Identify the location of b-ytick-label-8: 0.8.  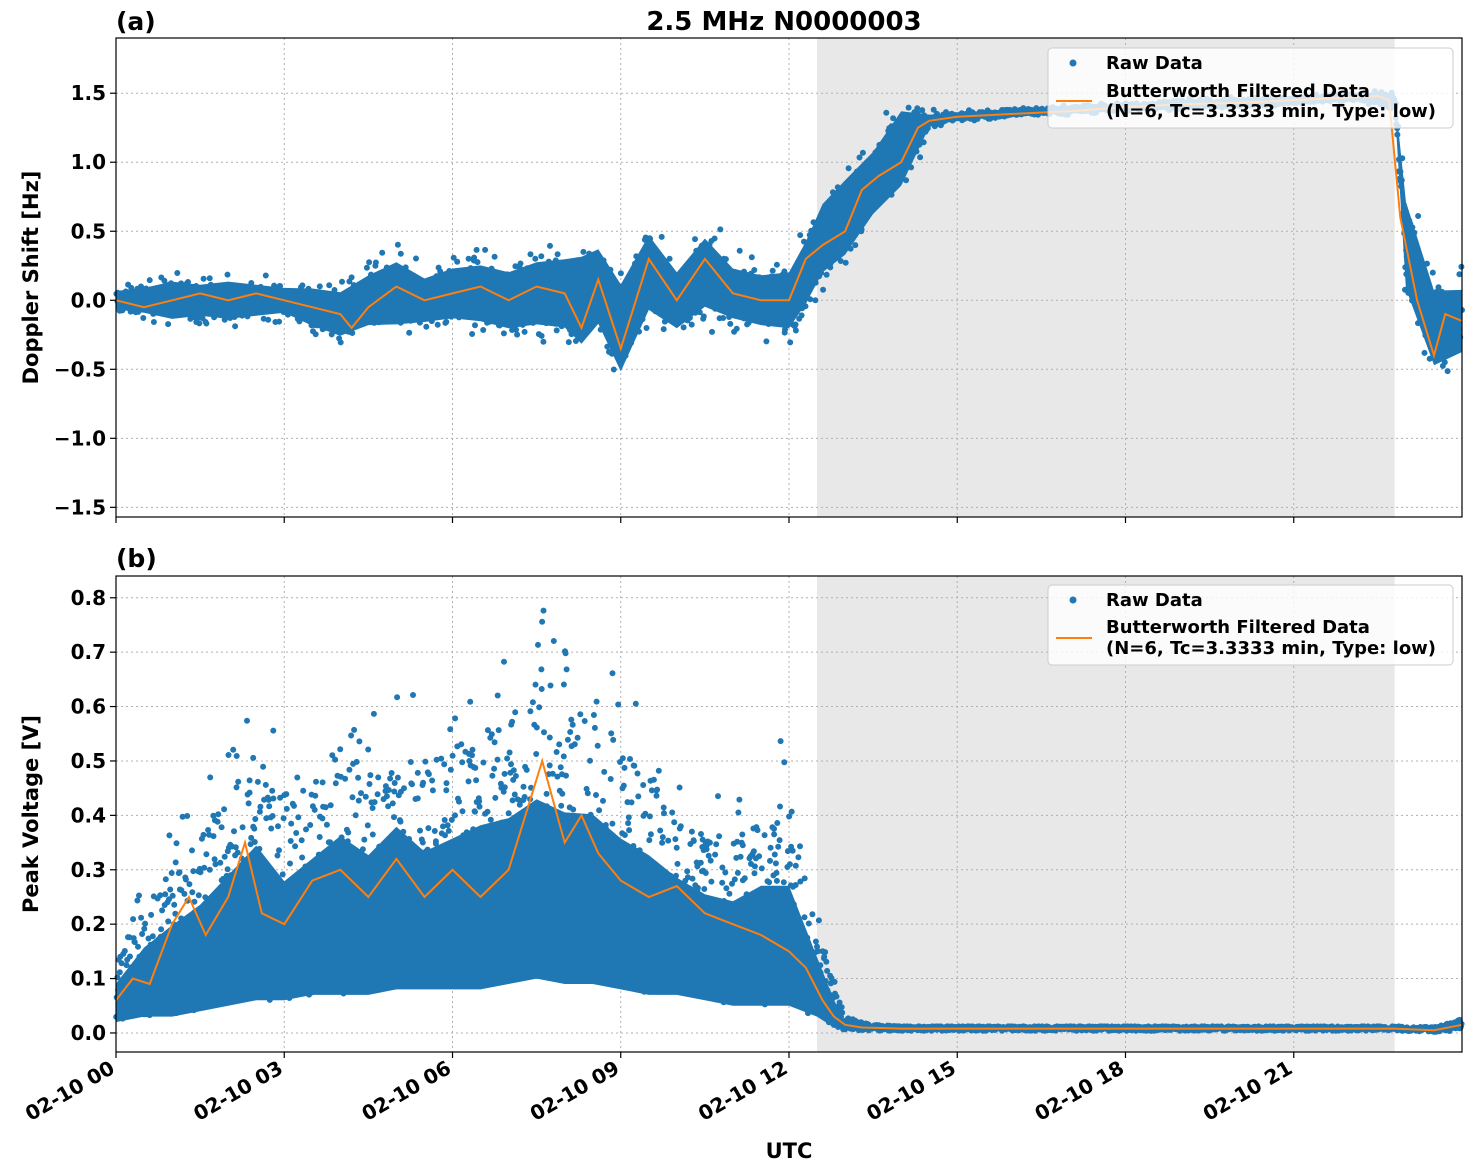
(88, 598).